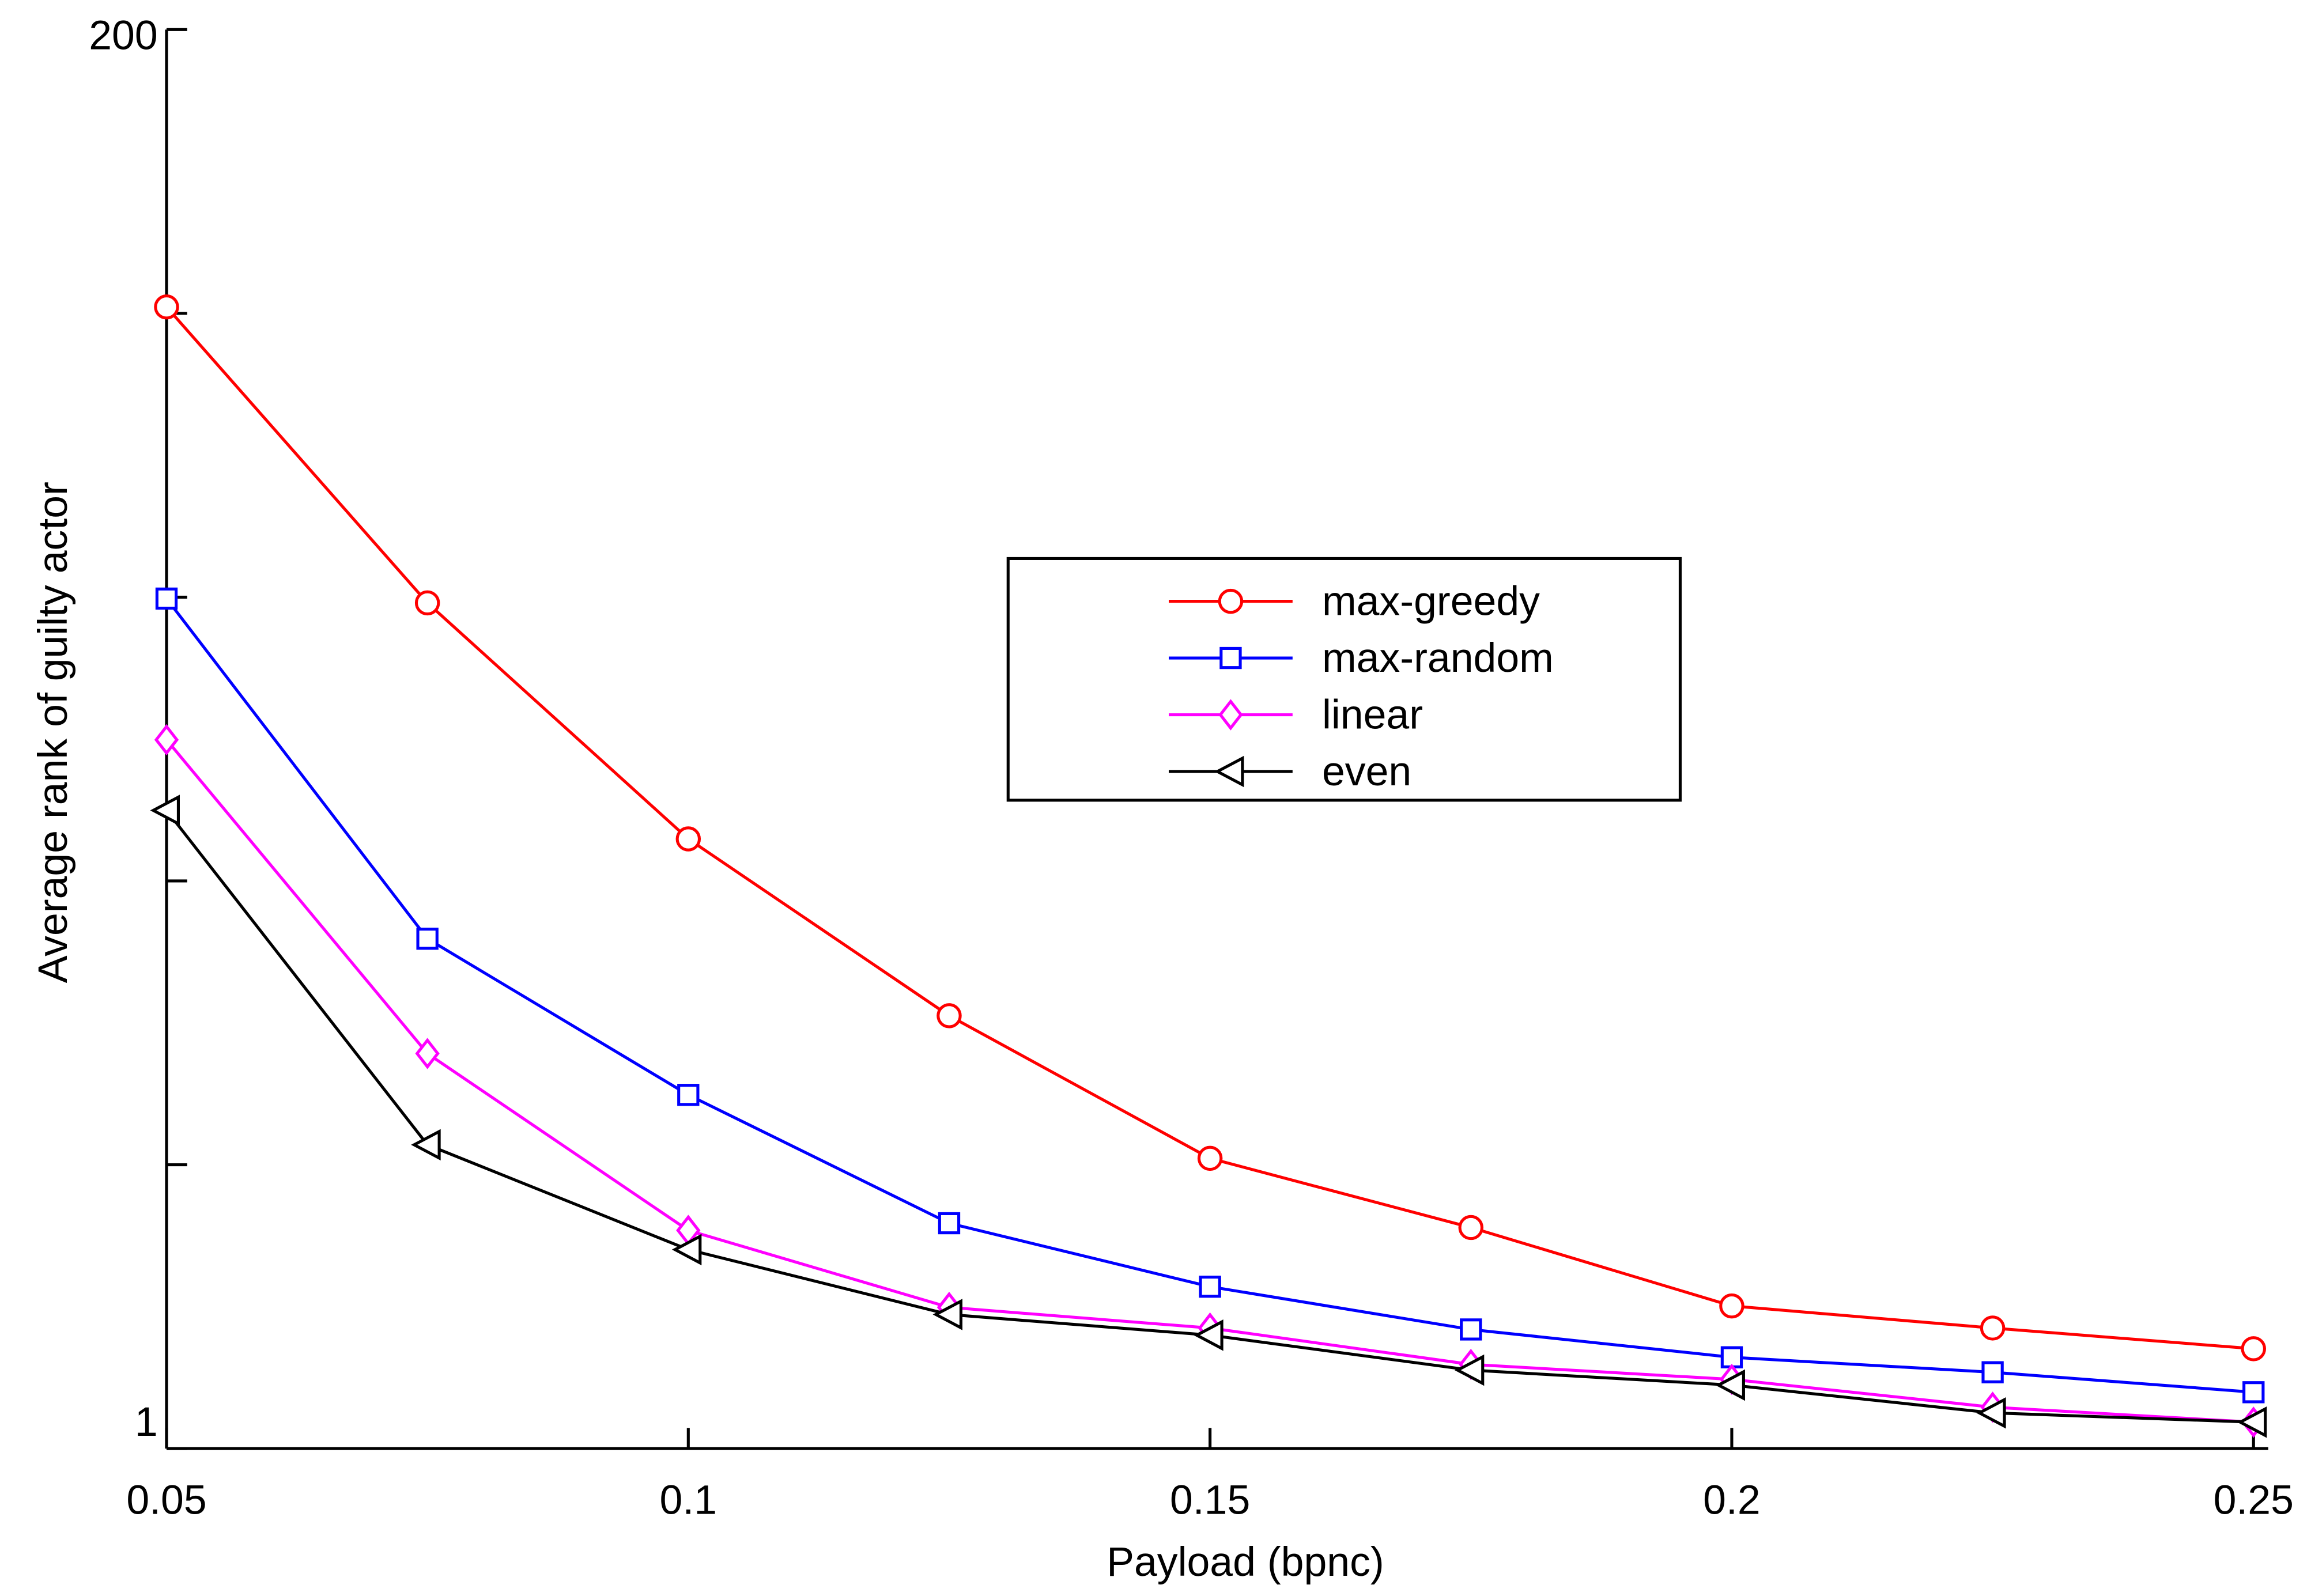  I want to click on legend-label: max-random, so click(1438, 658).